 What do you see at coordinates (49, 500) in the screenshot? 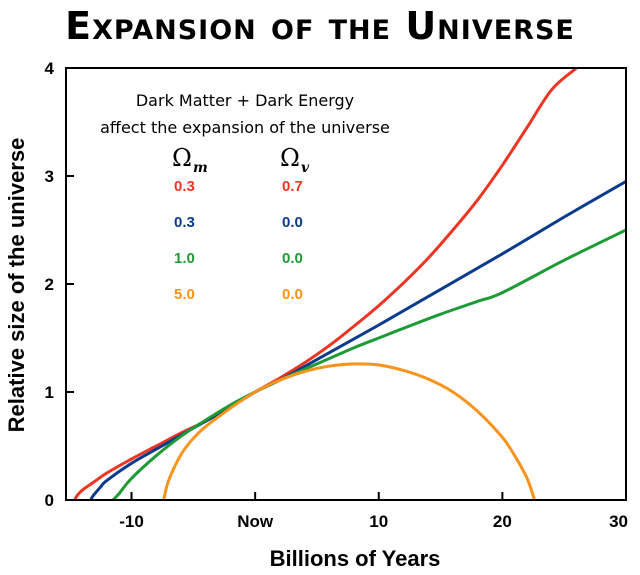
I see `y-tick-label: 0` at bounding box center [49, 500].